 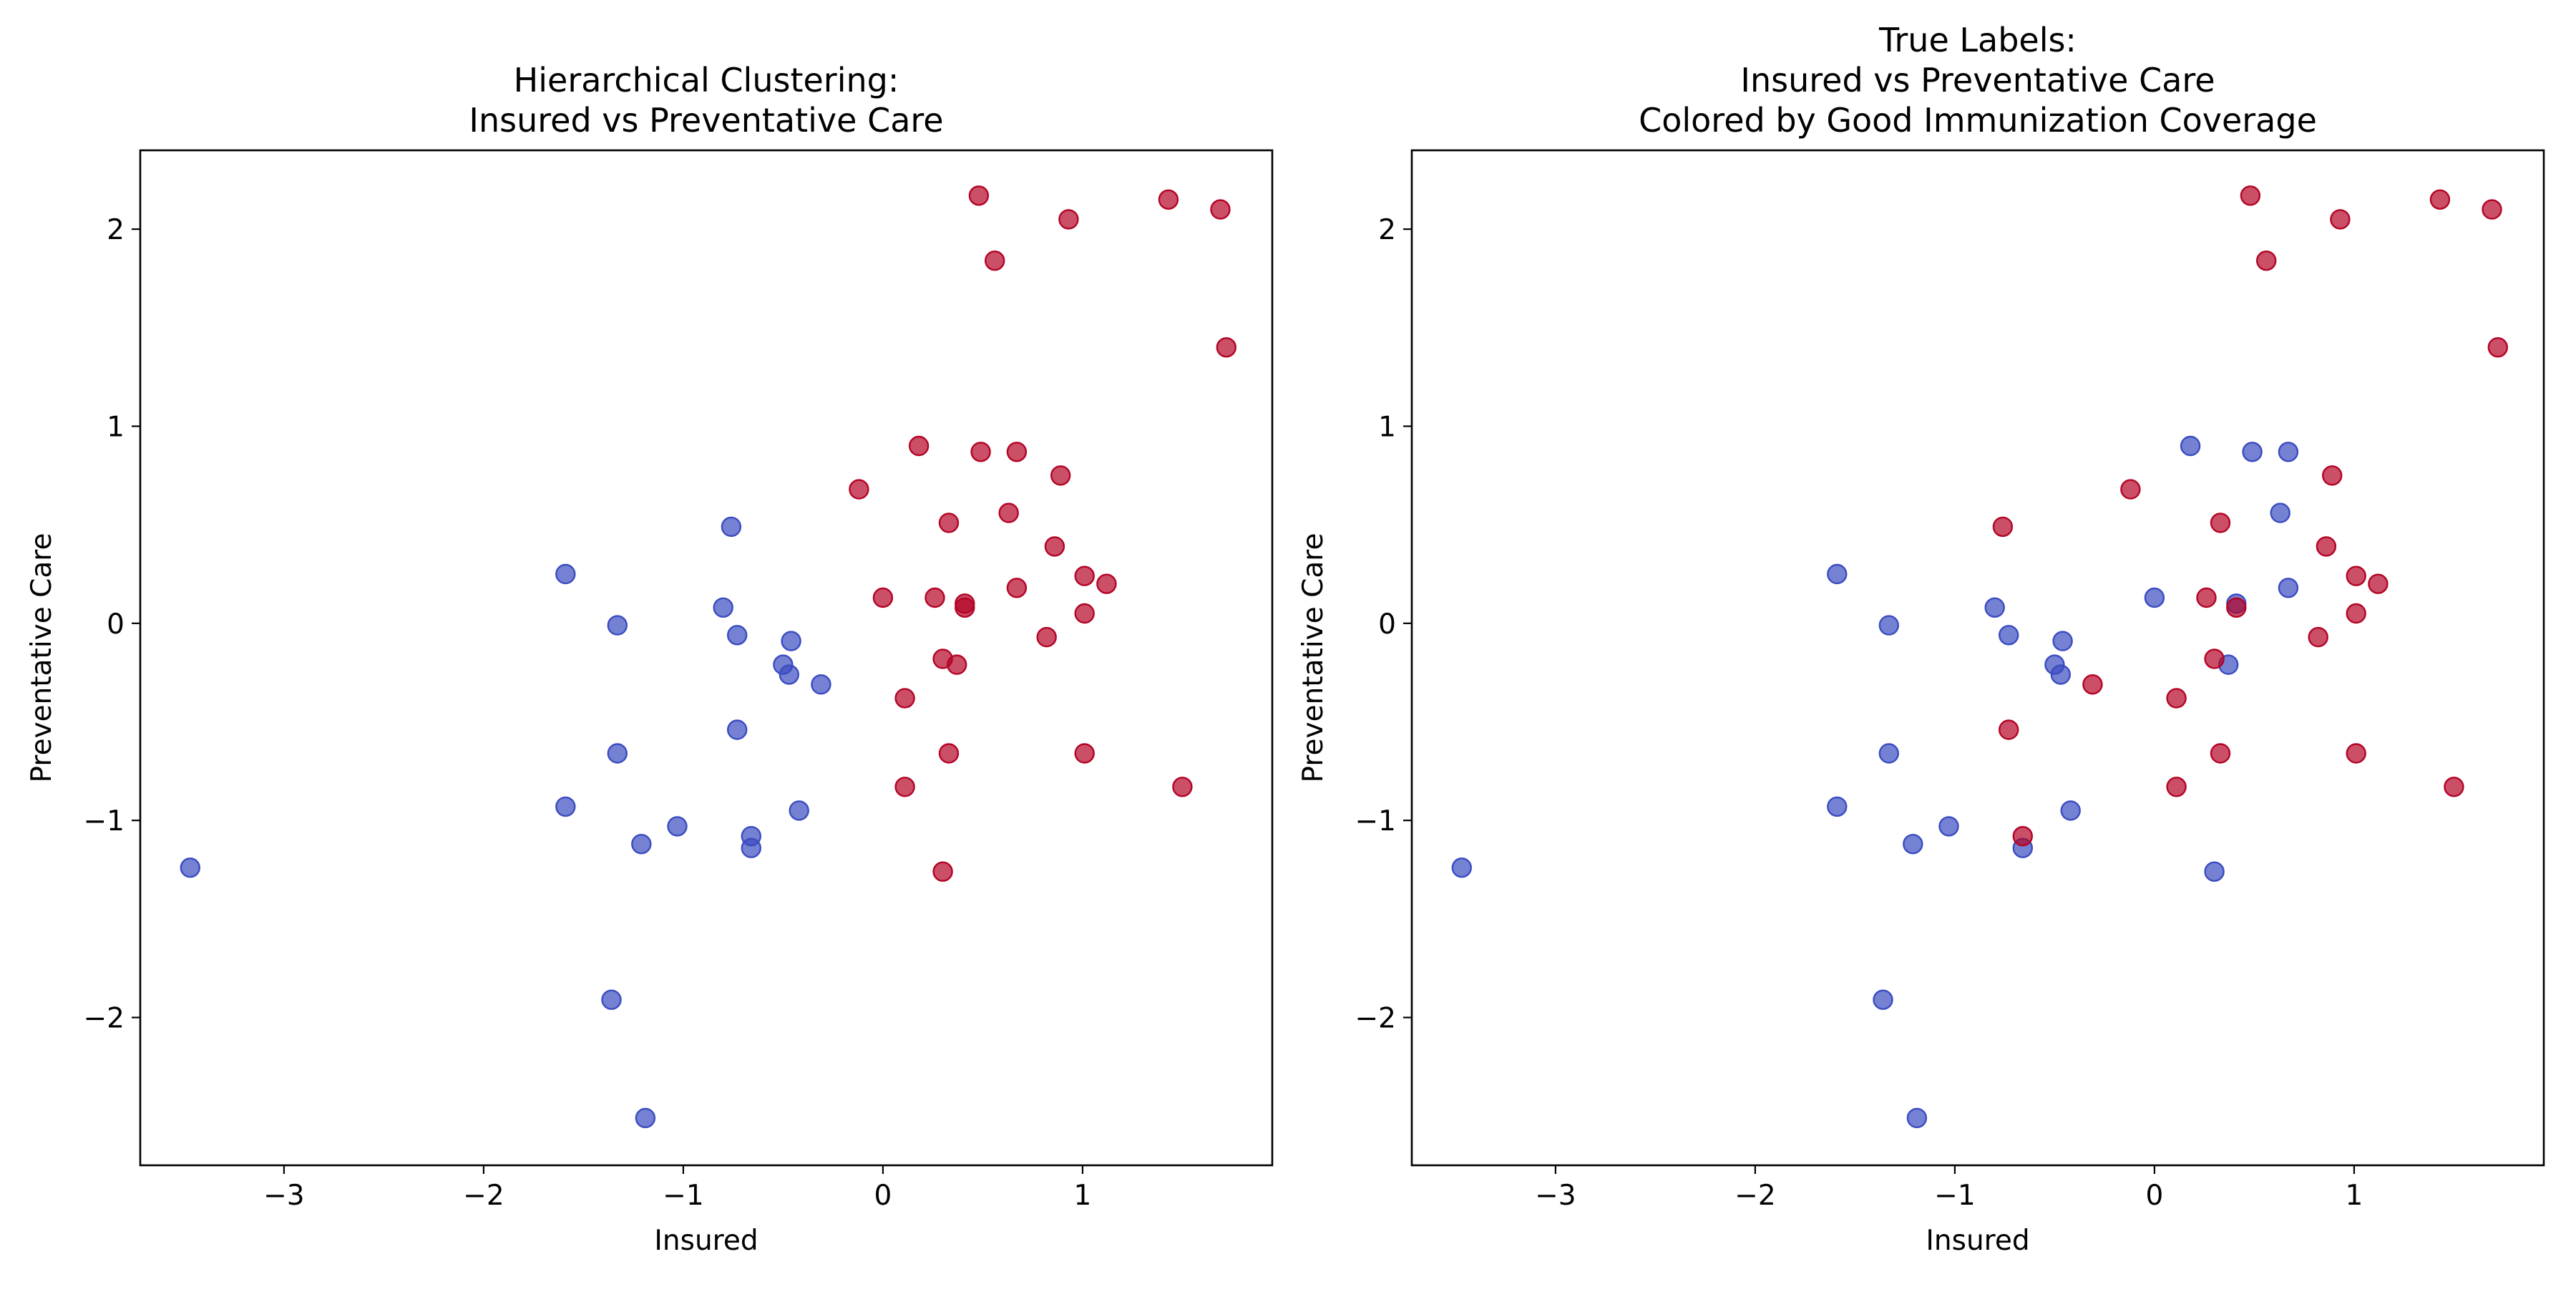 What do you see at coordinates (1978, 120) in the screenshot?
I see `chart-title-line: Colored by Good Immunization Coverage` at bounding box center [1978, 120].